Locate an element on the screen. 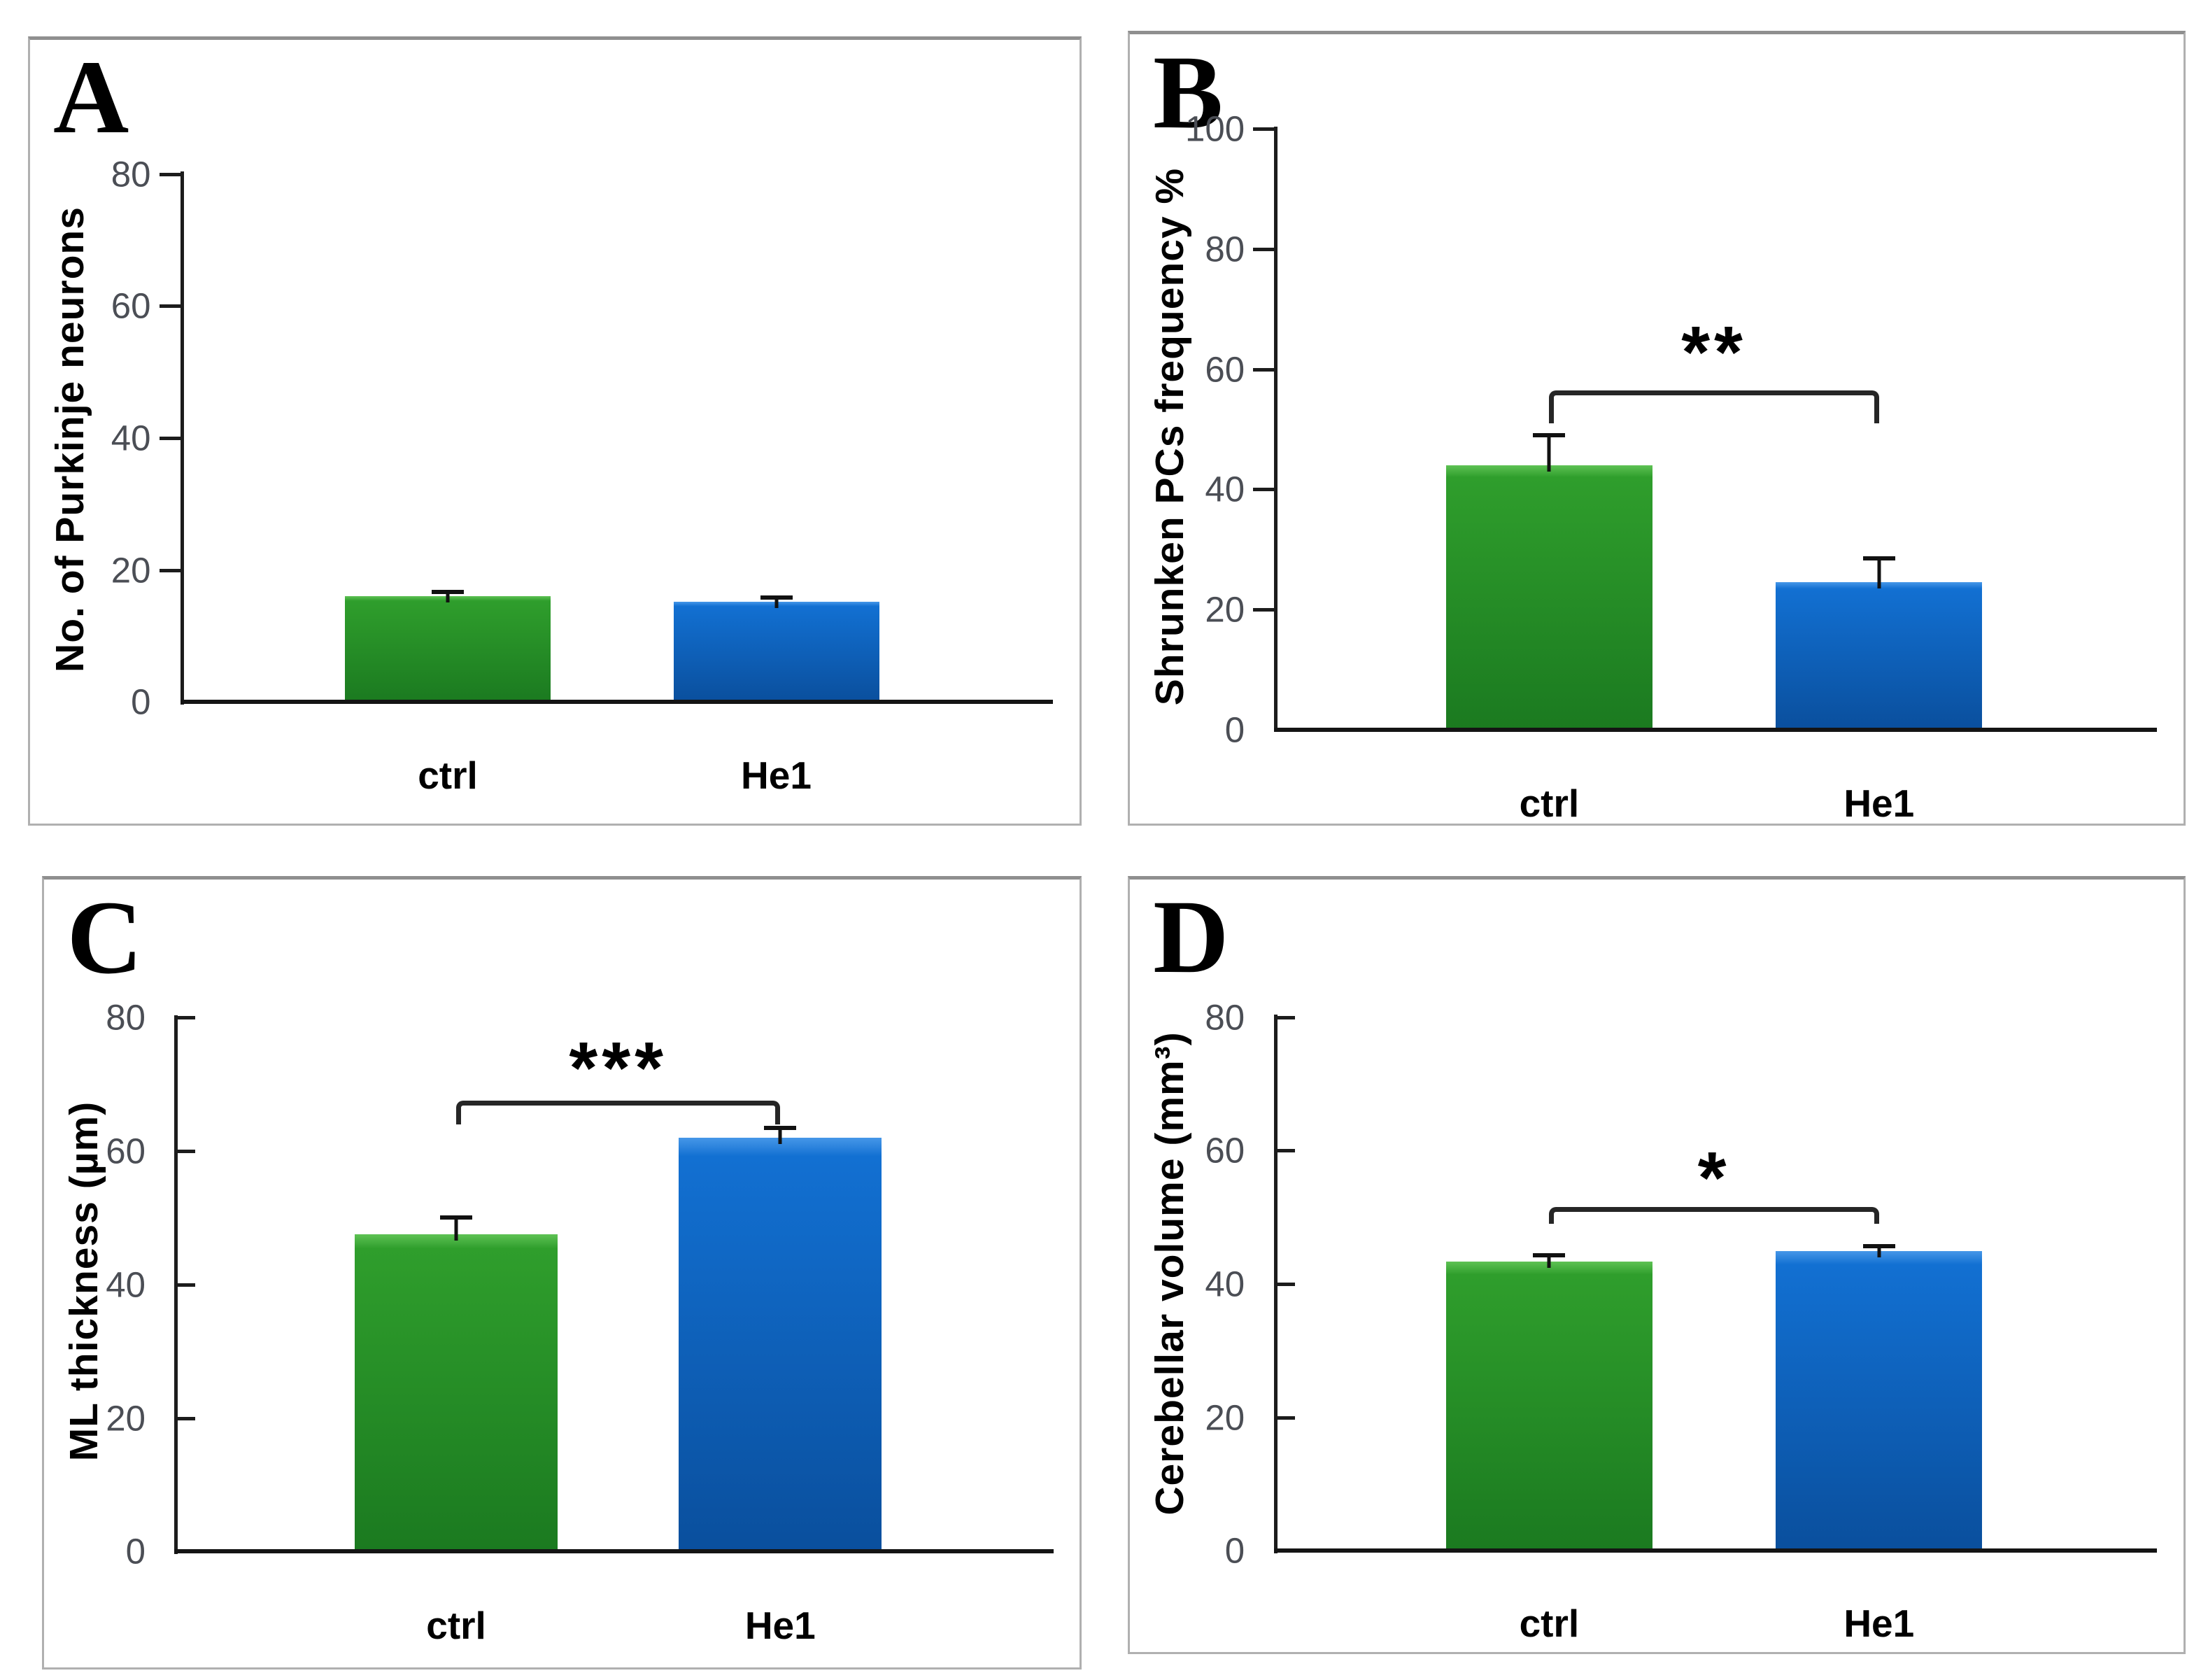 The image size is (2194, 1680). y-tick-label: 100 is located at coordinates (1215, 128).